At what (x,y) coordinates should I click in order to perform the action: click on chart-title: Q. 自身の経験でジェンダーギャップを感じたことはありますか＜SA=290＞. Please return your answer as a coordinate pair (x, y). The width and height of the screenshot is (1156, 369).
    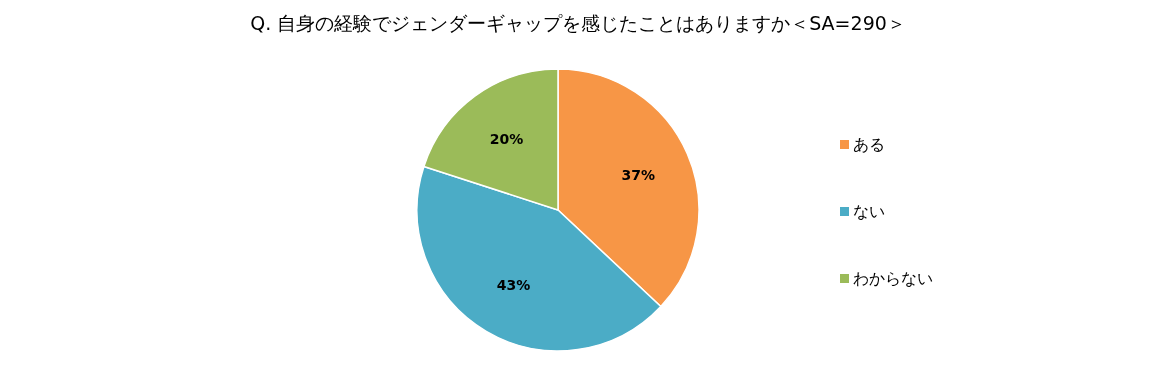
    Looking at the image, I should click on (578, 23).